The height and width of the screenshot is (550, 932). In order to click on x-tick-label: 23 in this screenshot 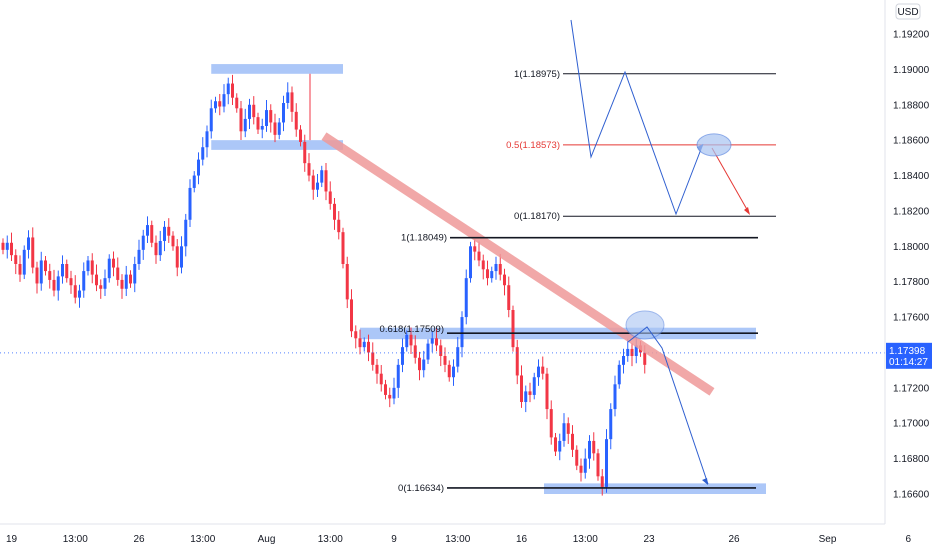, I will do `click(649, 539)`.